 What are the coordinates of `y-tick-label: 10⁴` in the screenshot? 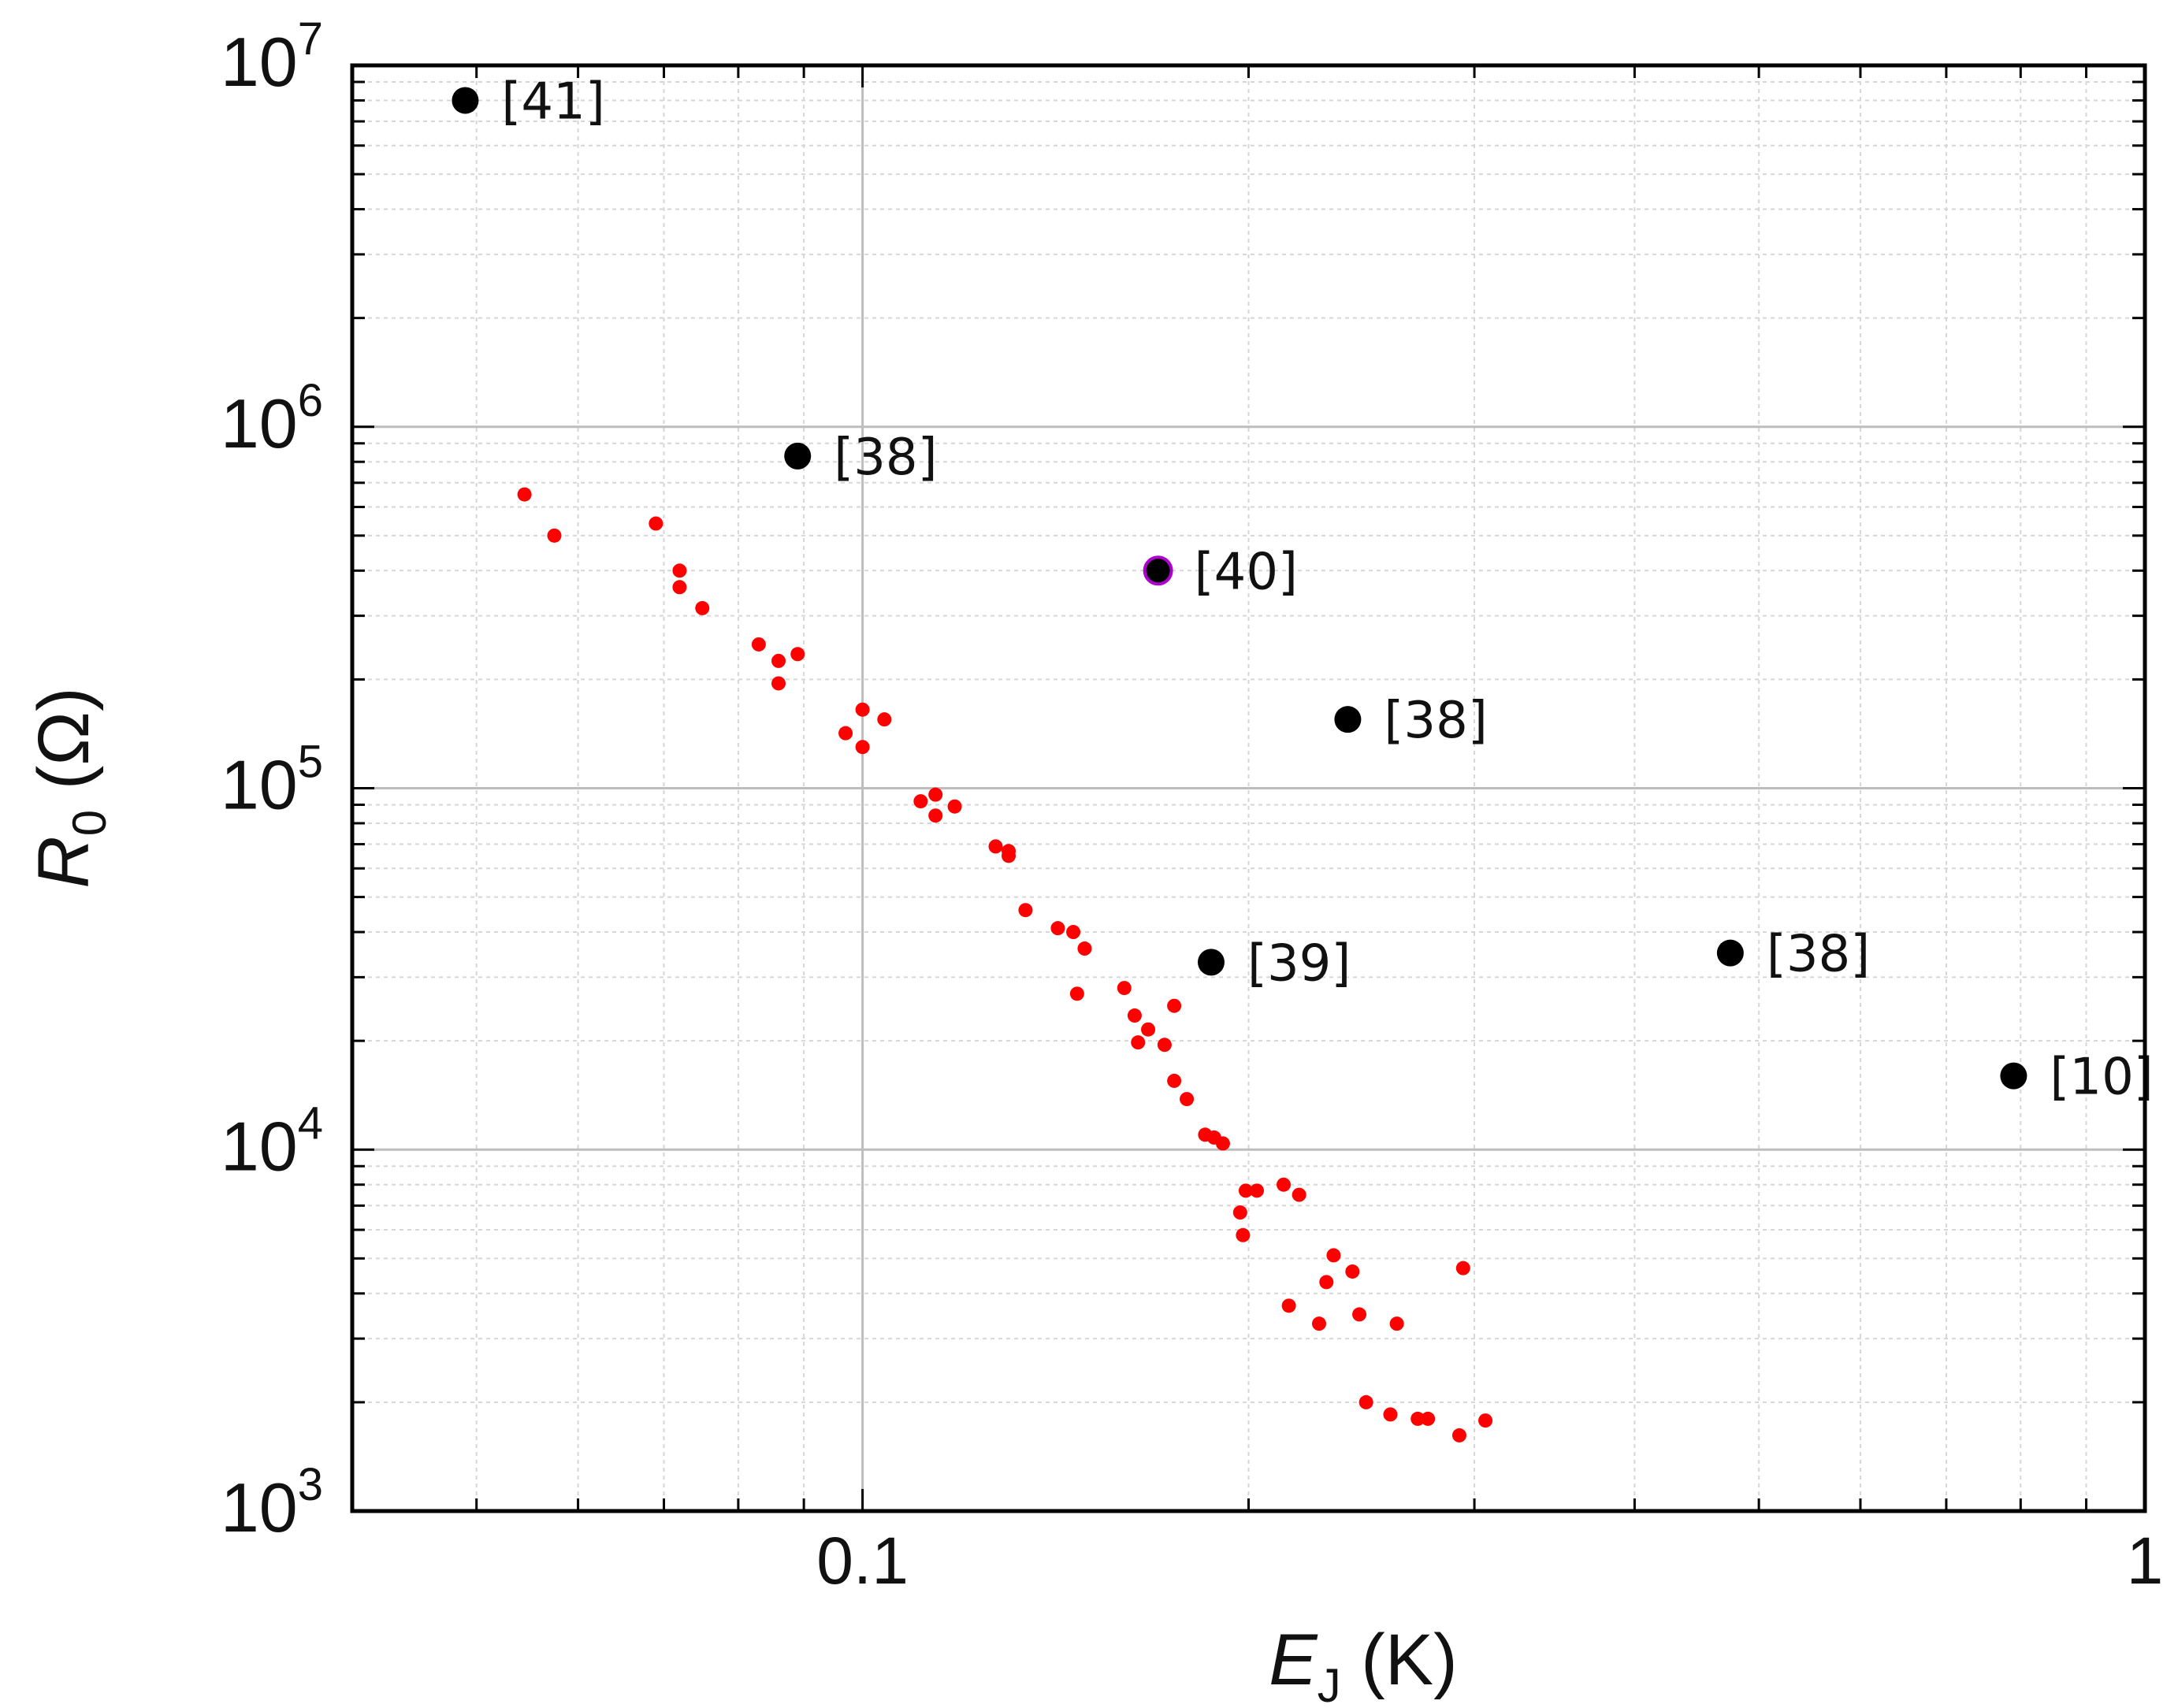 It's located at (272, 1141).